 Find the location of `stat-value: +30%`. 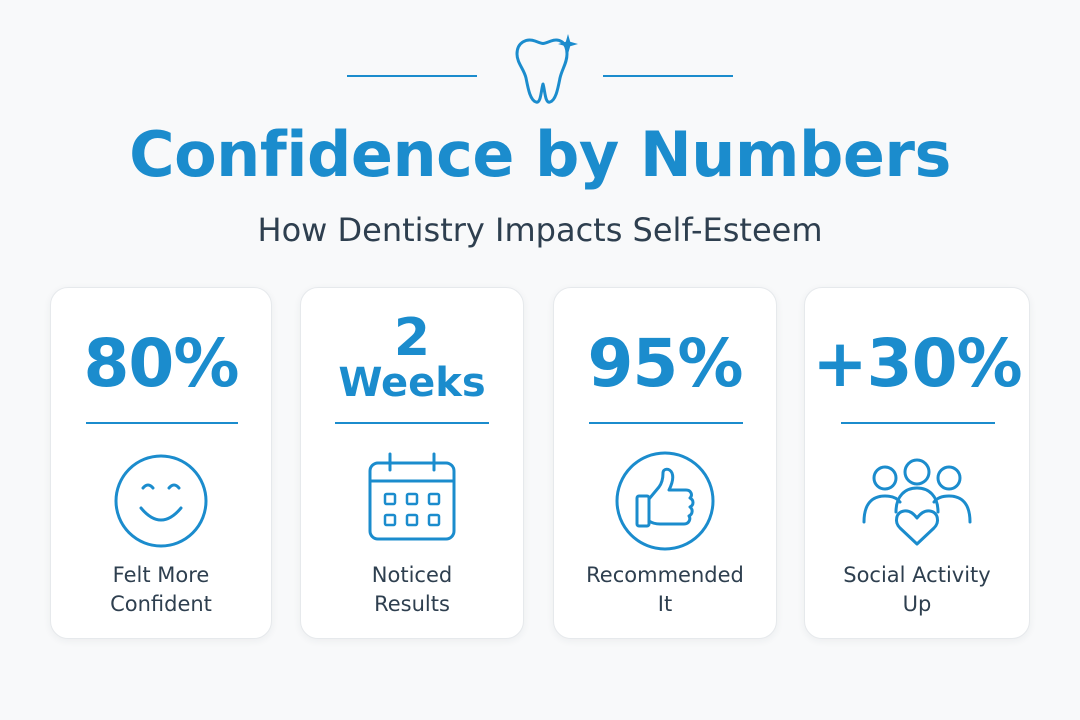

stat-value: +30% is located at coordinates (917, 363).